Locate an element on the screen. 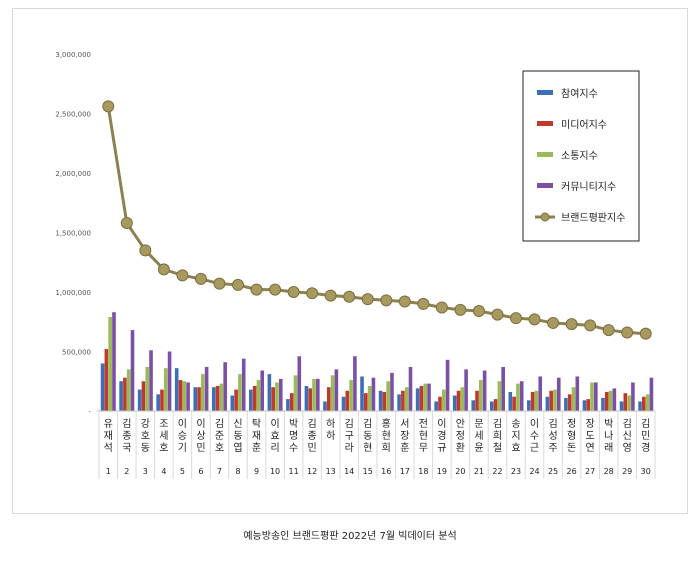  category-index-label: 16 is located at coordinates (386, 471).